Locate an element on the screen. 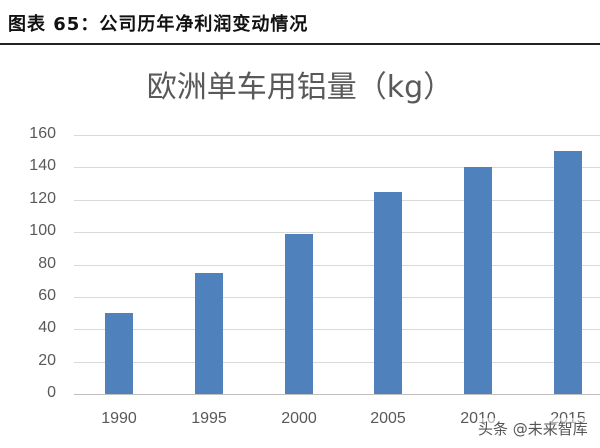  y-tick-label: 100 is located at coordinates (42, 230).